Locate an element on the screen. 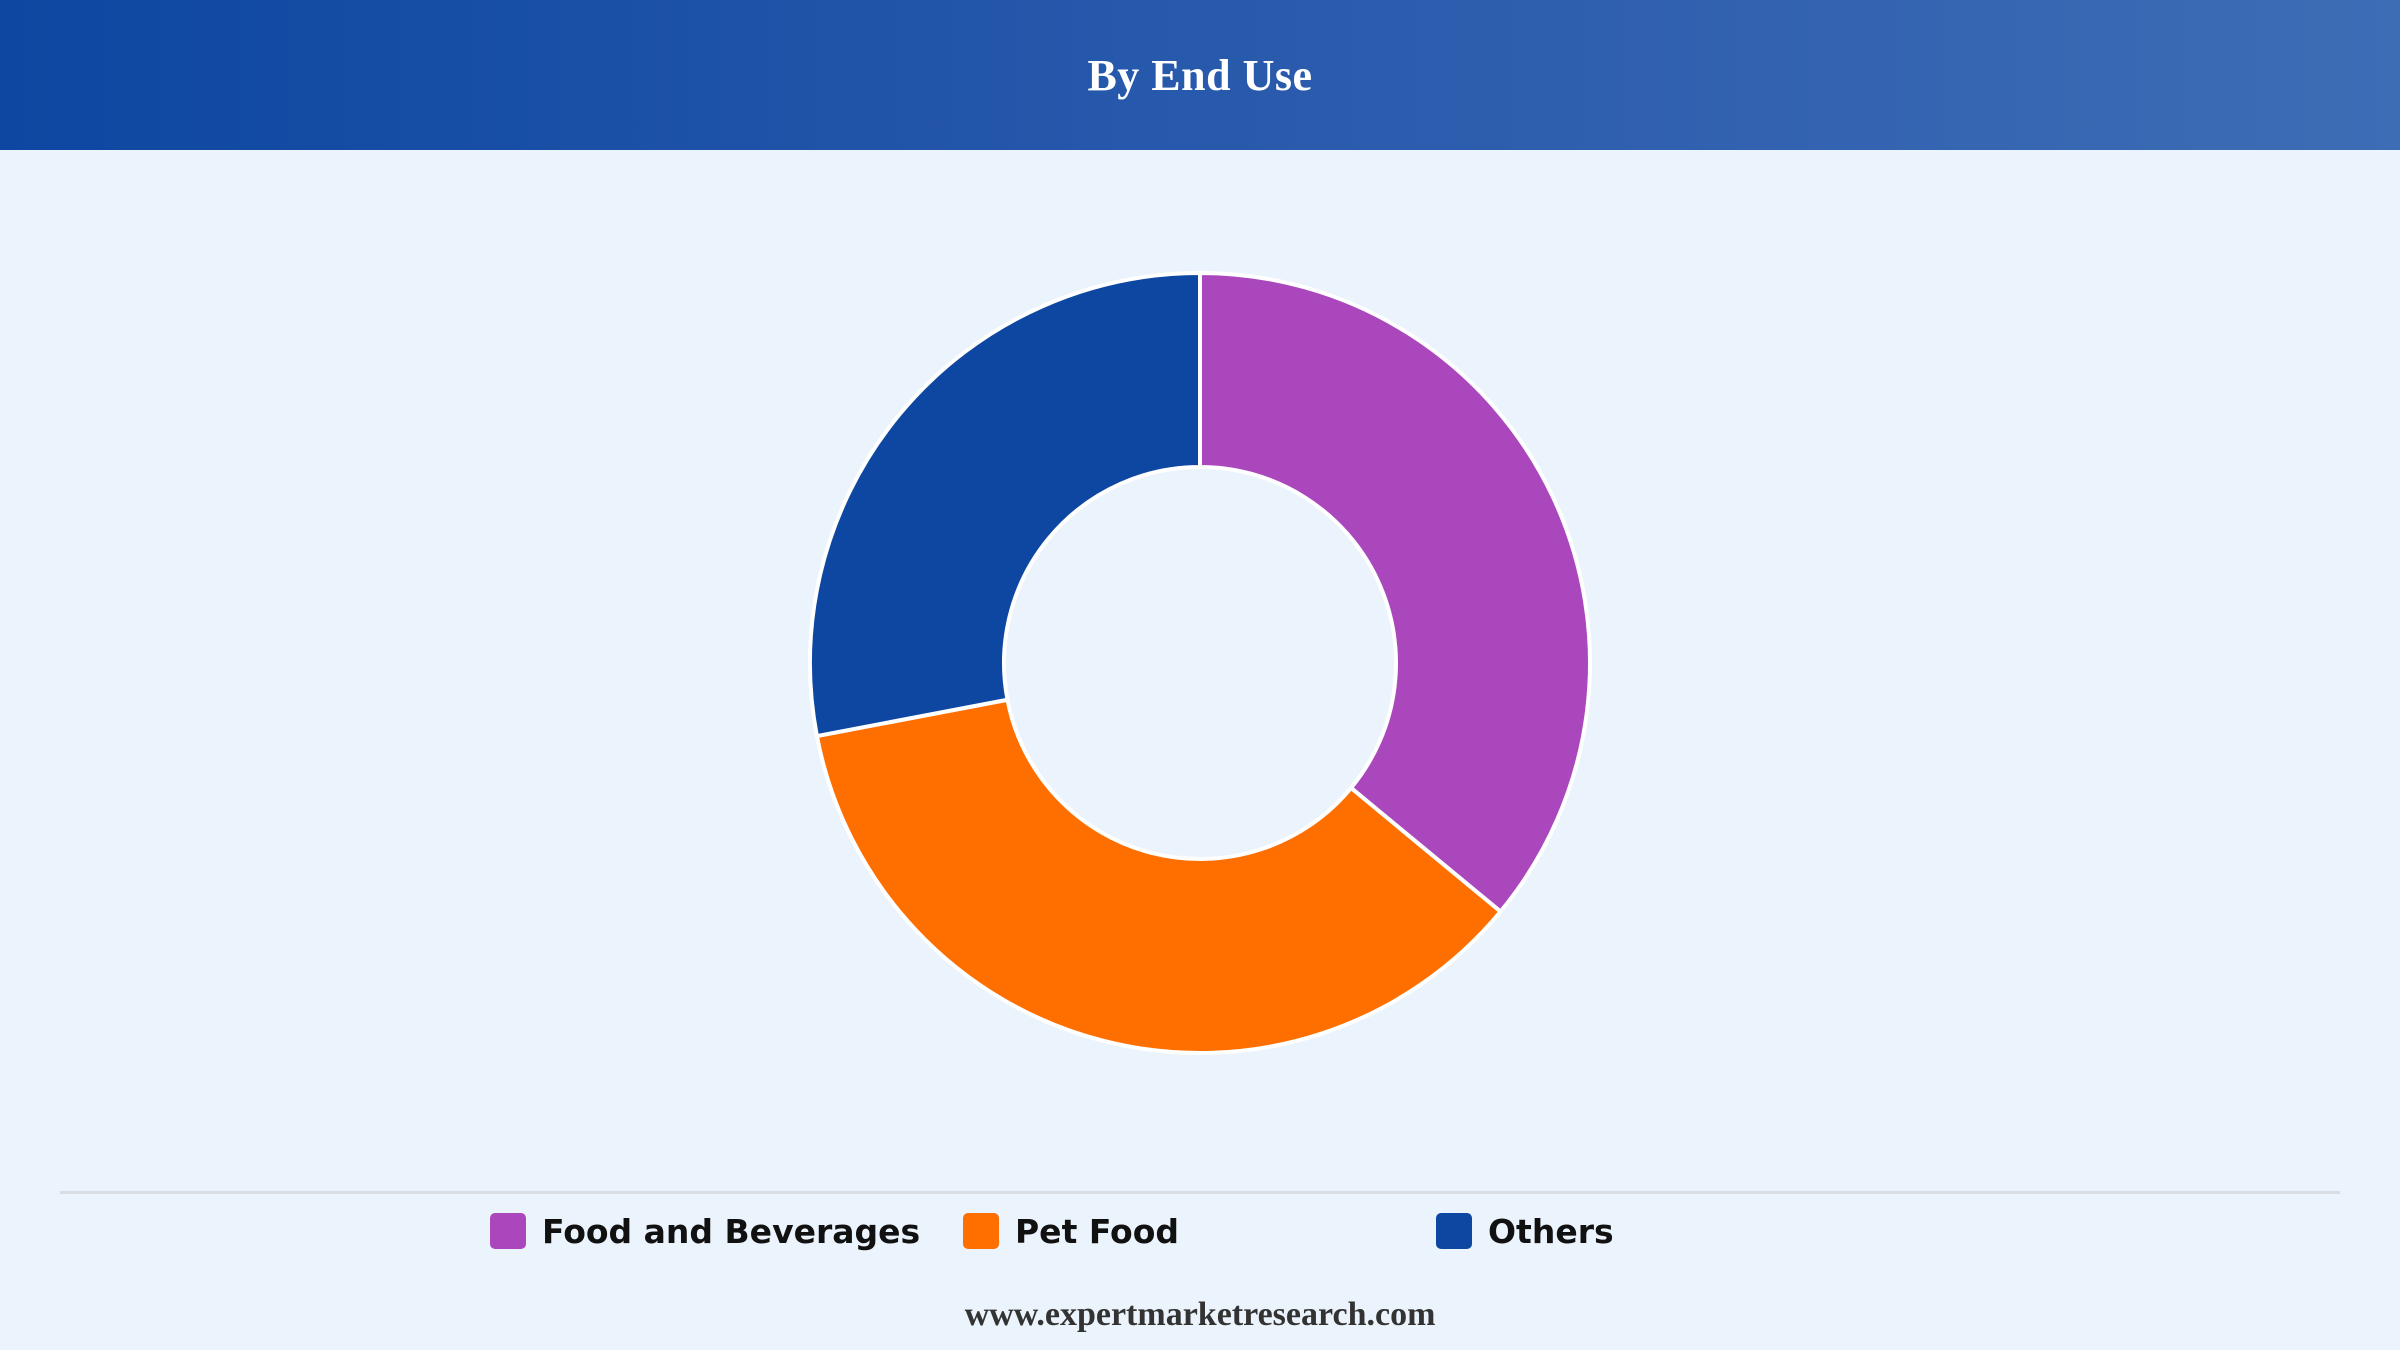  legend-item-pet-food: Pet Food is located at coordinates (1071, 1231).